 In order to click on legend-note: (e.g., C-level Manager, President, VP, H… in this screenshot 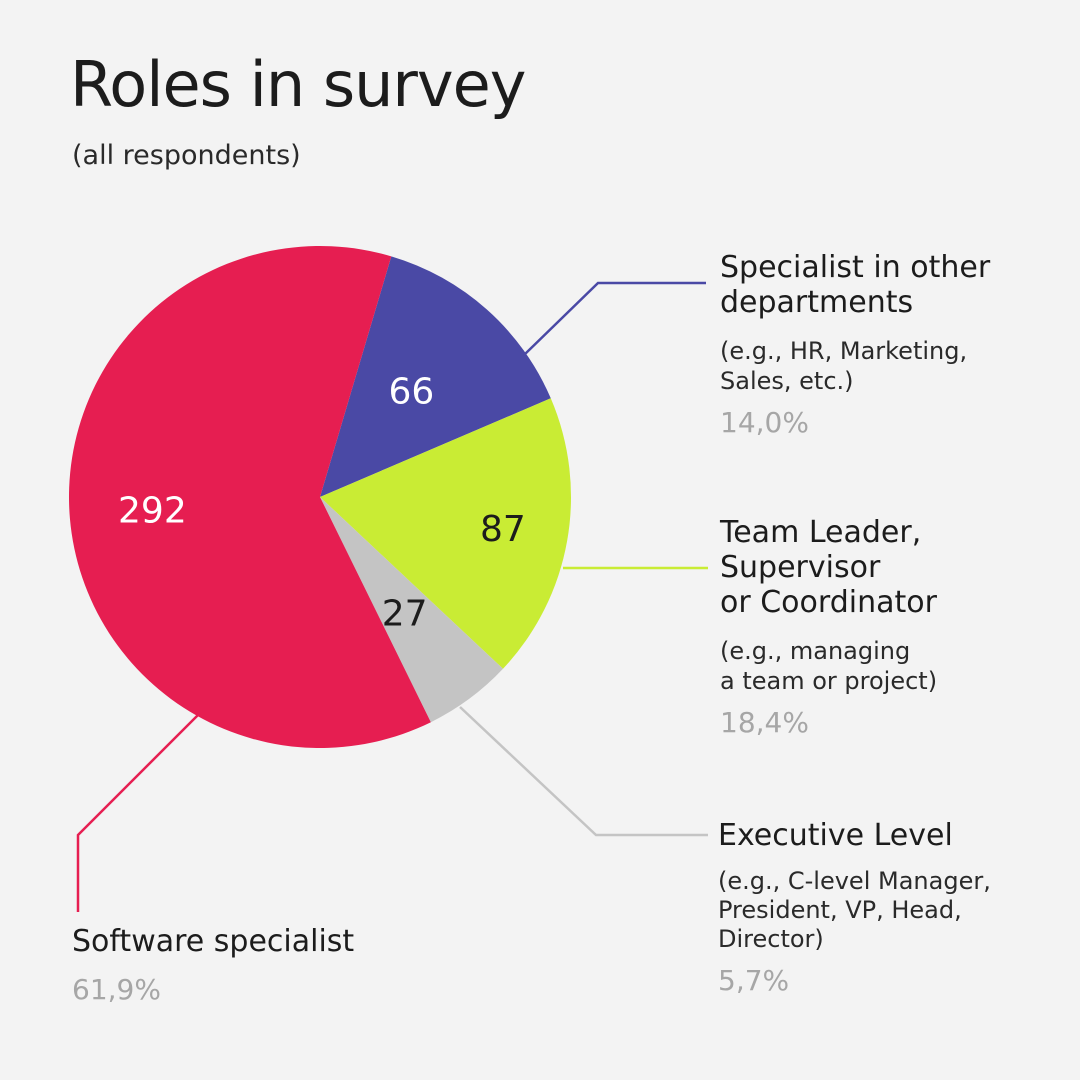, I will do `click(854, 910)`.